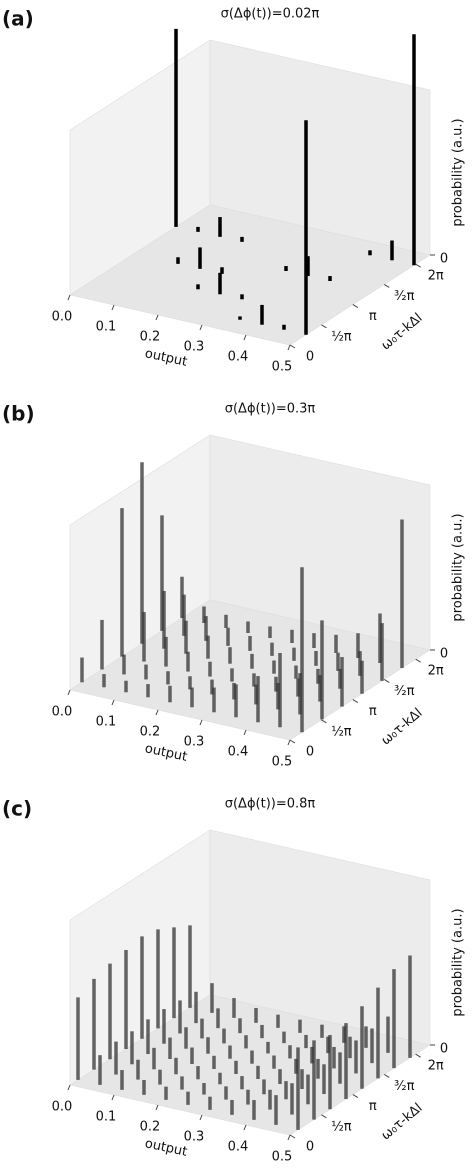  I want to click on panel-label: (a), so click(18, 19).